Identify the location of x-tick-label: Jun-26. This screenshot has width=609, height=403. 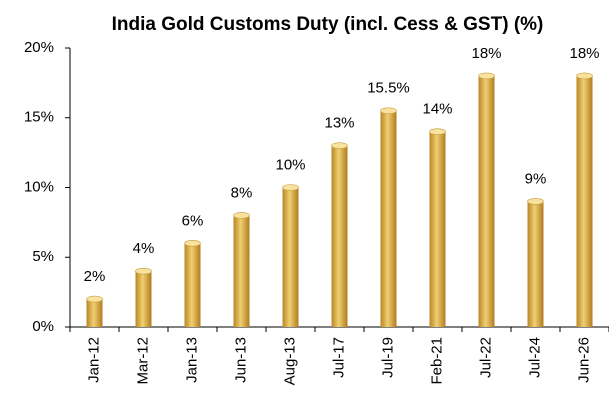
(583, 360).